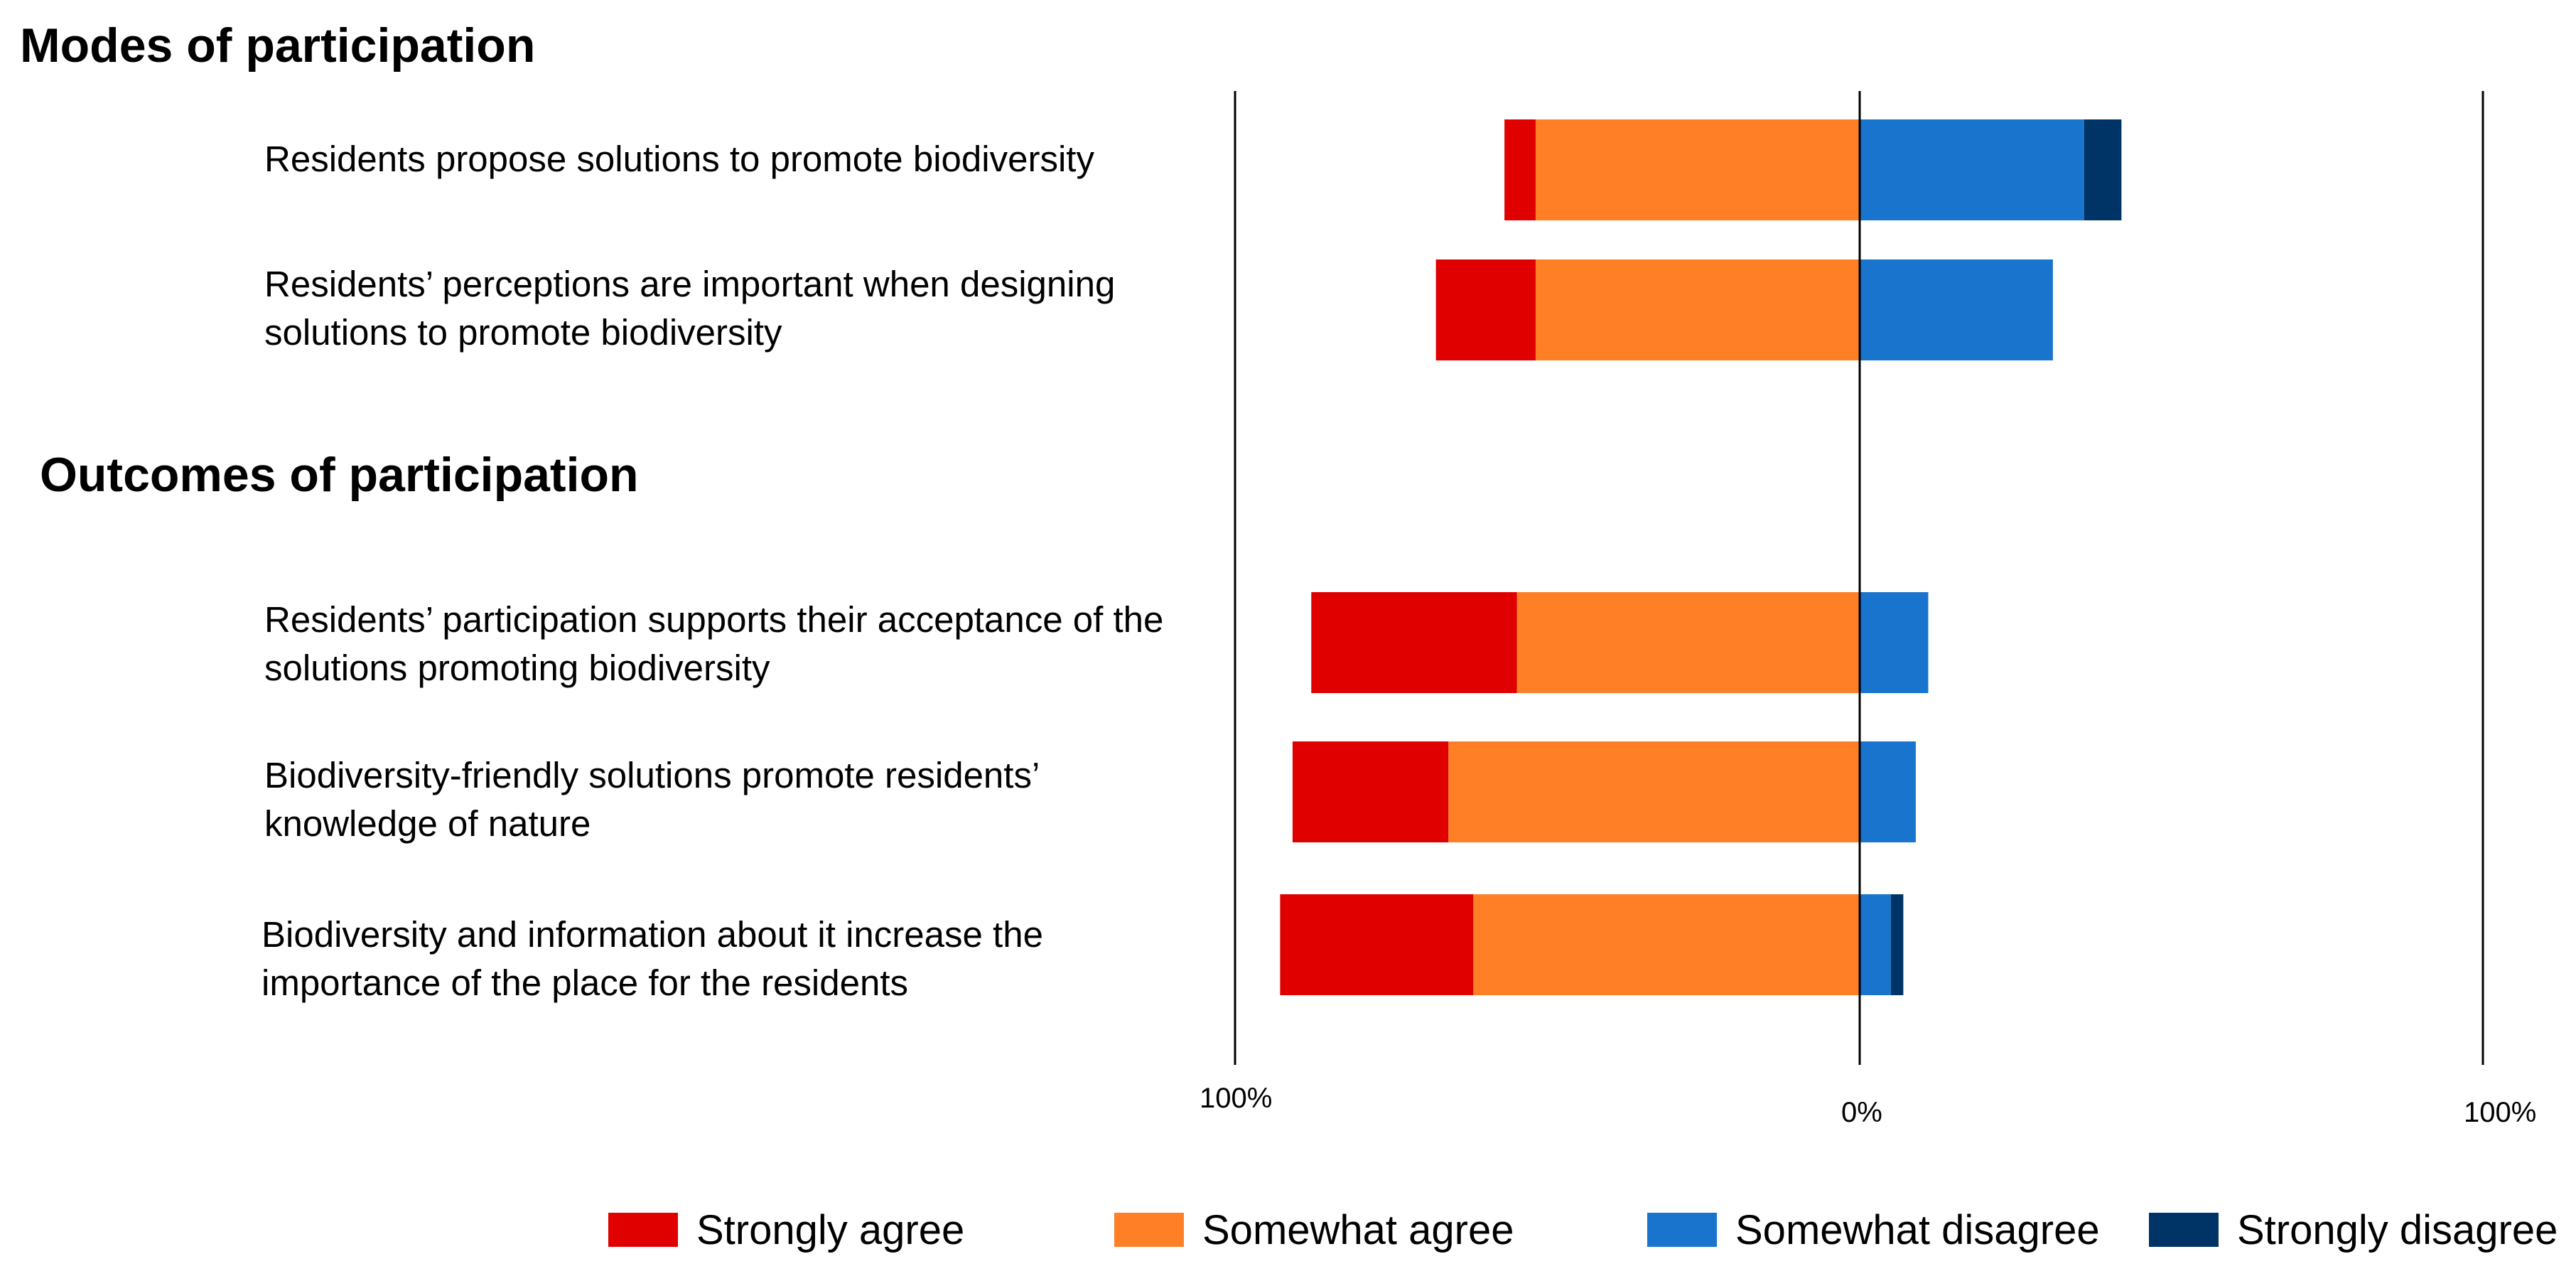 This screenshot has width=2576, height=1276. Describe the element at coordinates (2397, 1229) in the screenshot. I see `legend-label-strongly-disagree: Strongly disagree` at that location.